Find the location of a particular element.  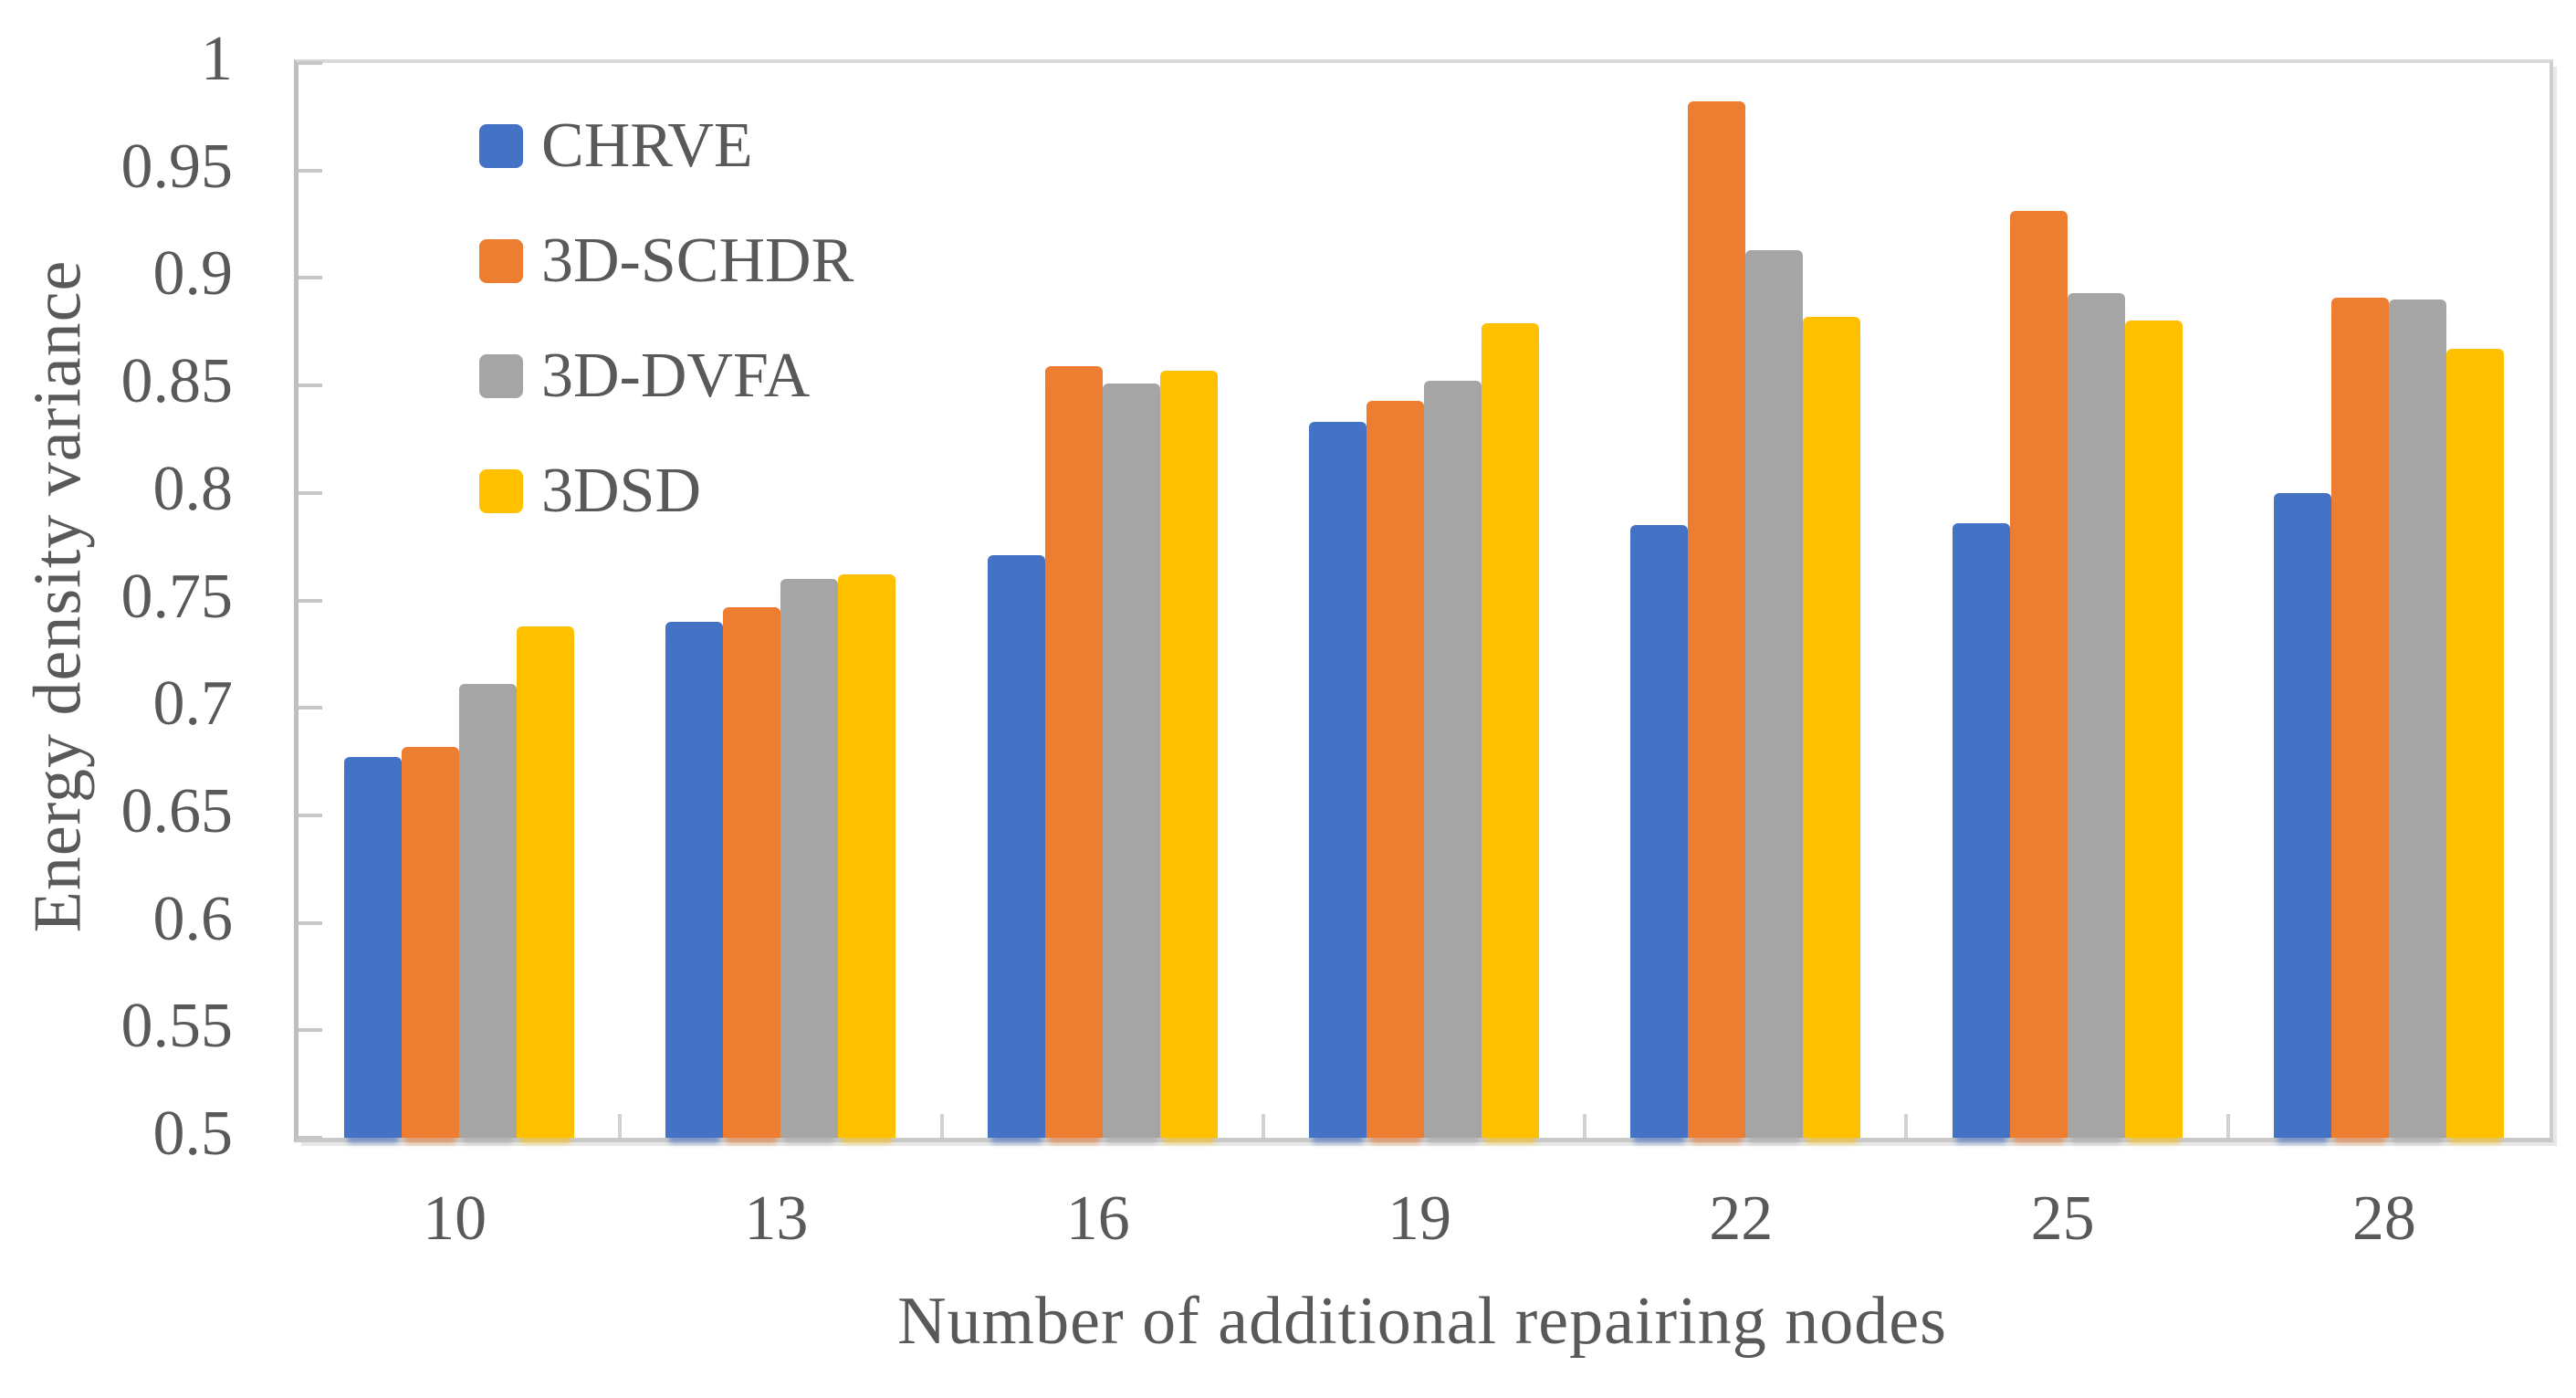

legend-item-3dsd: 3DSD is located at coordinates (666, 492).